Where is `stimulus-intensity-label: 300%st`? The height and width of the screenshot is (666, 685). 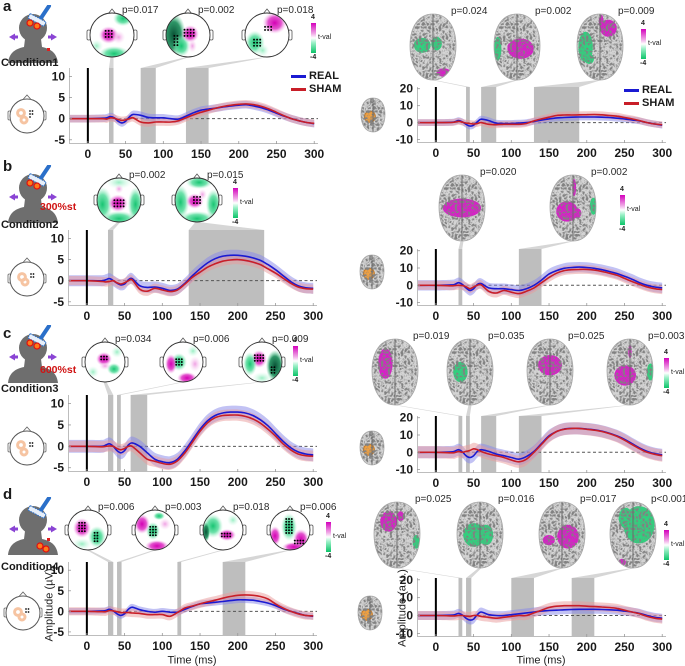
stimulus-intensity-label: 300%st is located at coordinates (58, 207).